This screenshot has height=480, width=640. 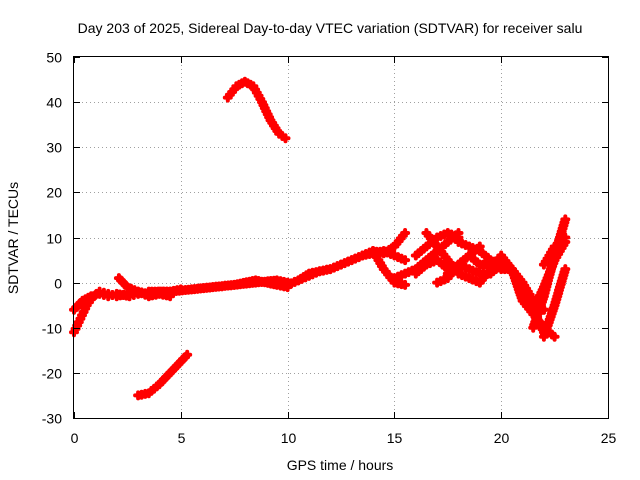 I want to click on x-tick-label: 15, so click(x=395, y=438).